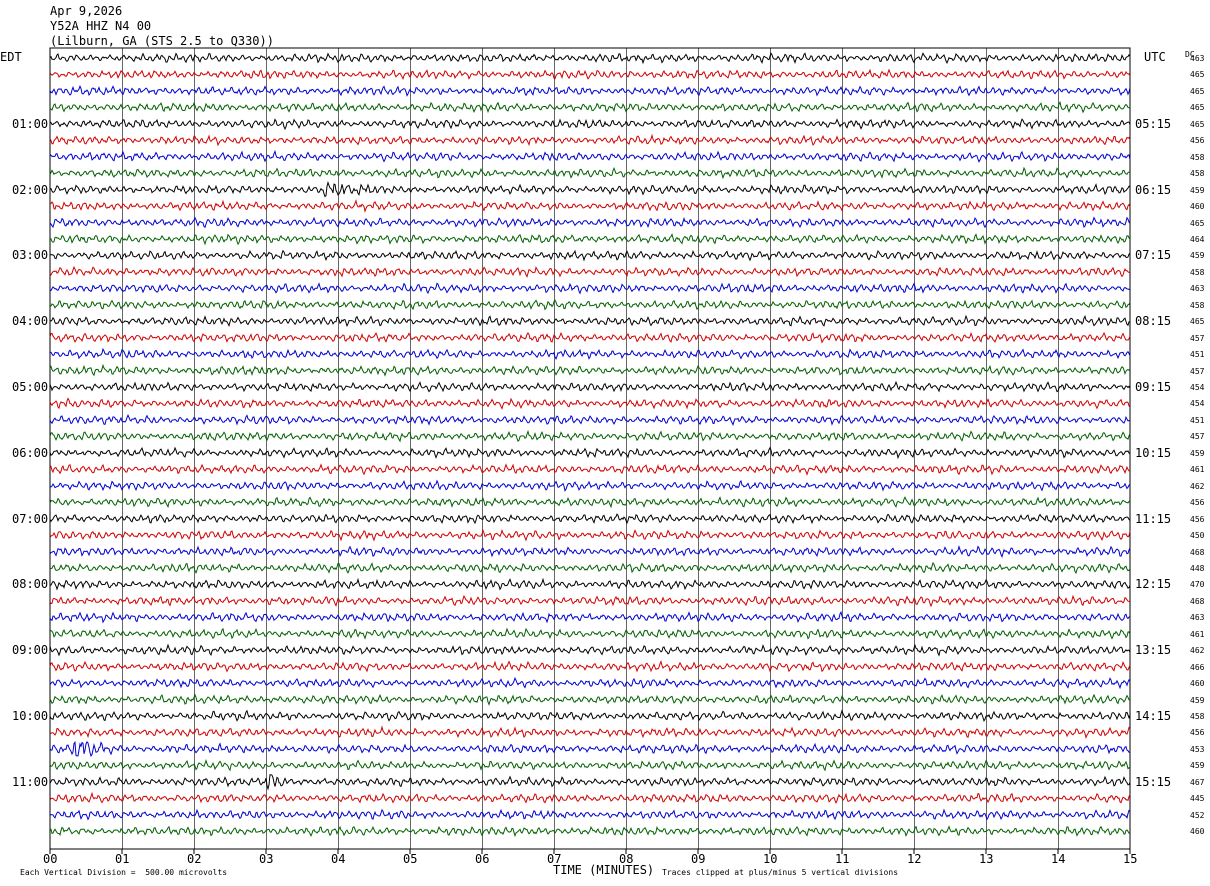 This screenshot has height=886, width=1210. Describe the element at coordinates (1153, 123) in the screenshot. I see `right-hour-label: 05:15` at that location.